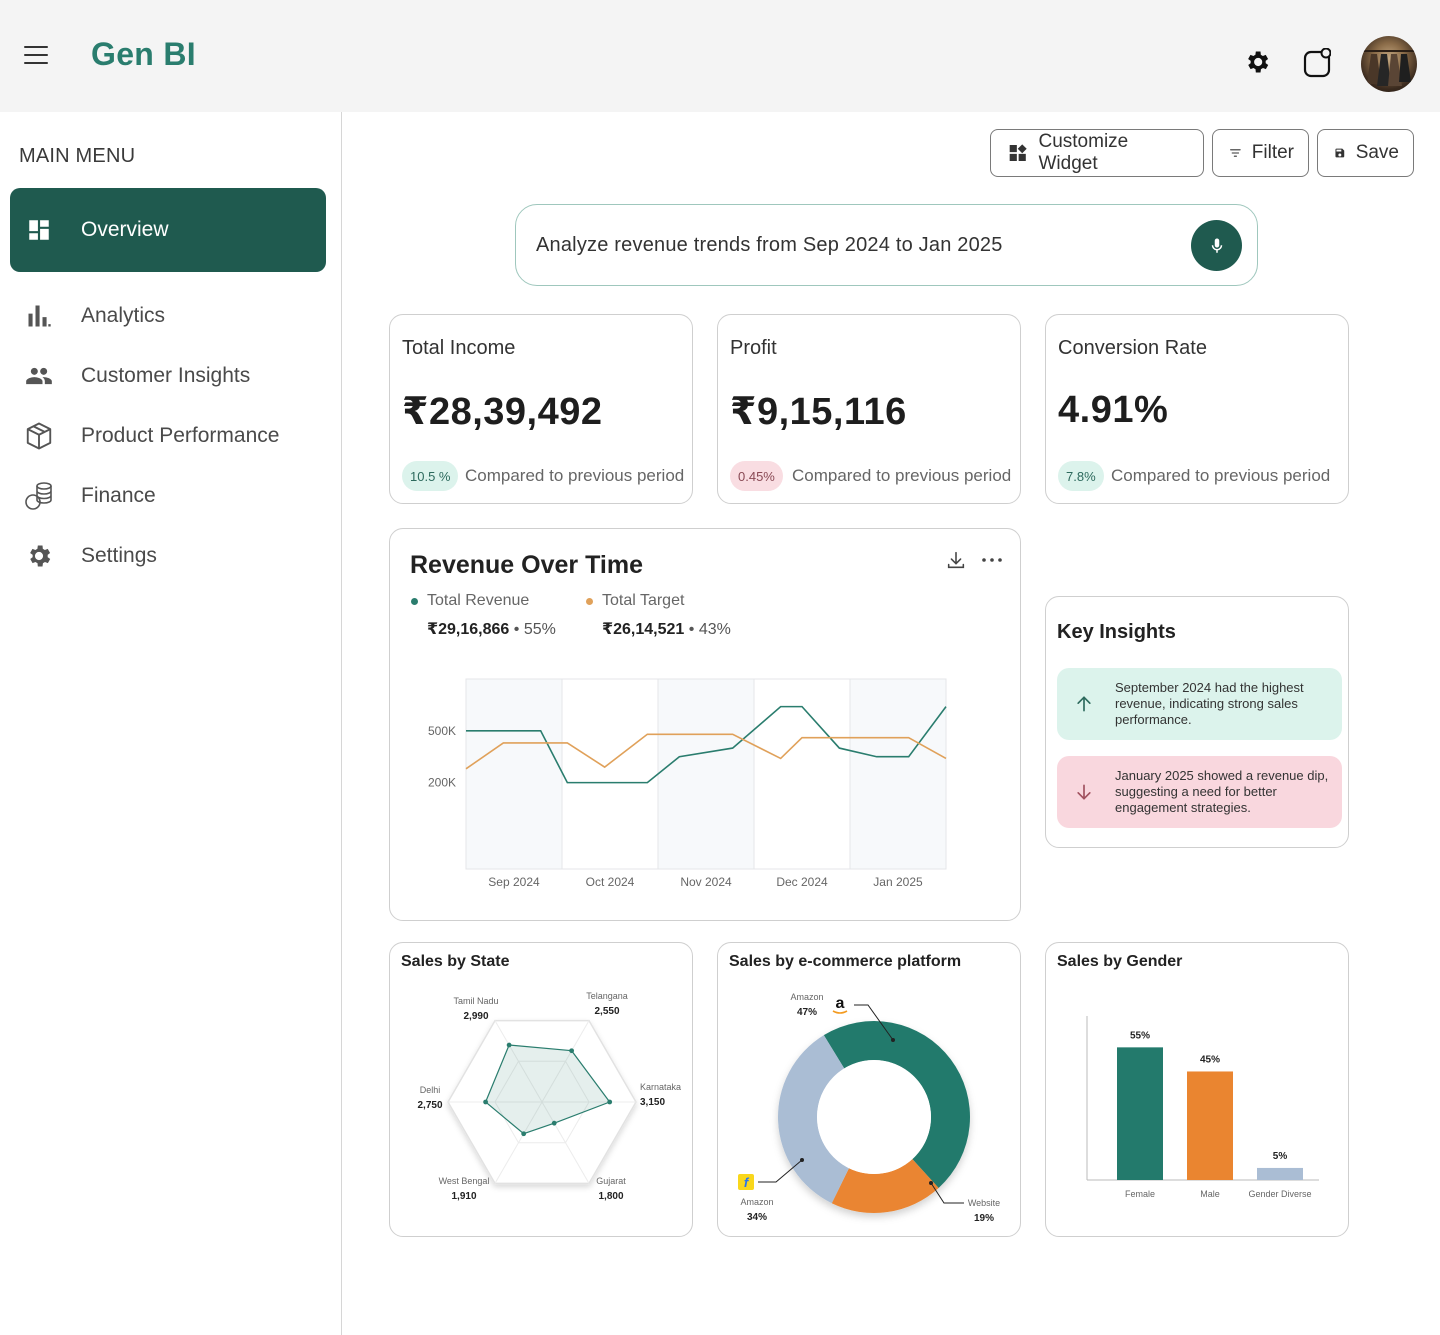 The height and width of the screenshot is (1335, 1440). What do you see at coordinates (753, 348) in the screenshot?
I see `kpi-title: Profit` at bounding box center [753, 348].